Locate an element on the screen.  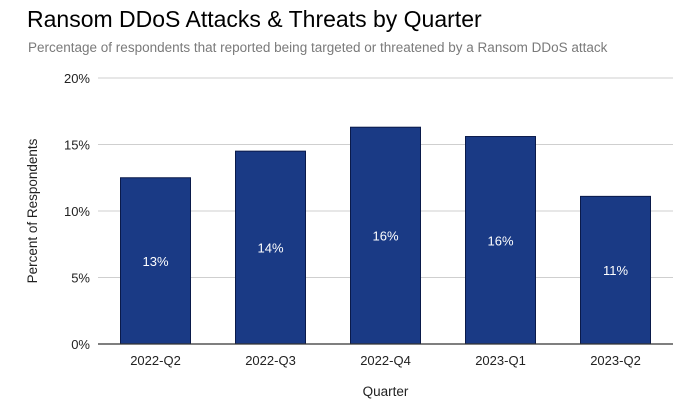
y-tick-label: 0% is located at coordinates (80, 344).